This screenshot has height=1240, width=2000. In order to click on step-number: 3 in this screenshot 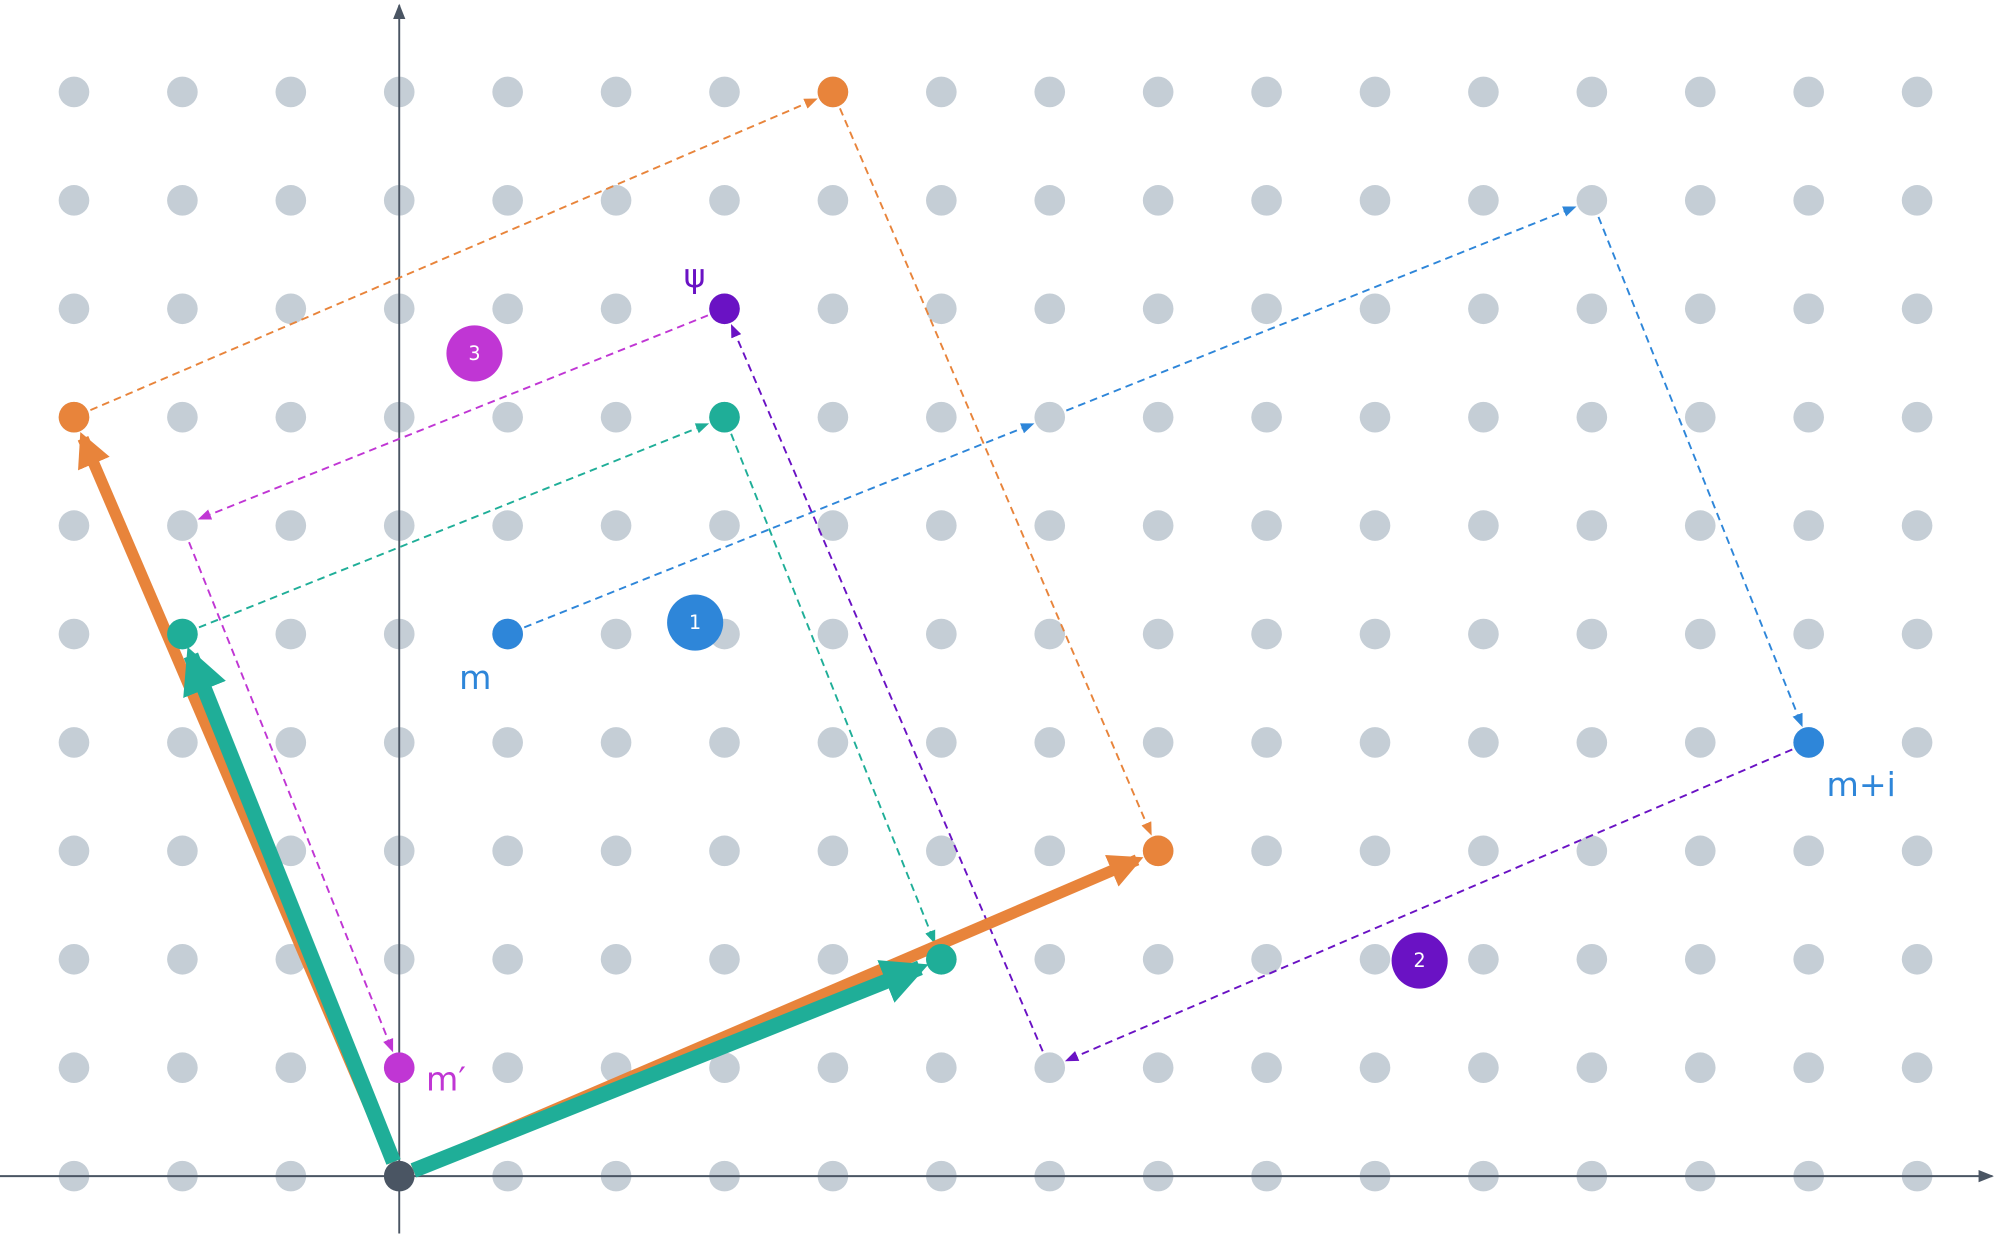, I will do `click(474, 353)`.